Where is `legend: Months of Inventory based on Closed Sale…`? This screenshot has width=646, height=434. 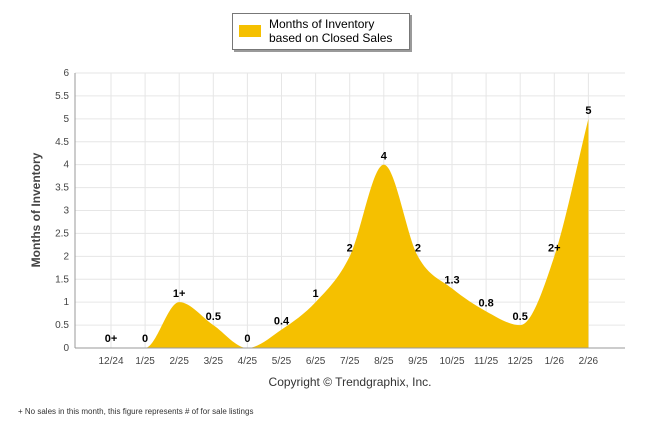
legend: Months of Inventory based on Closed Sale… is located at coordinates (321, 31).